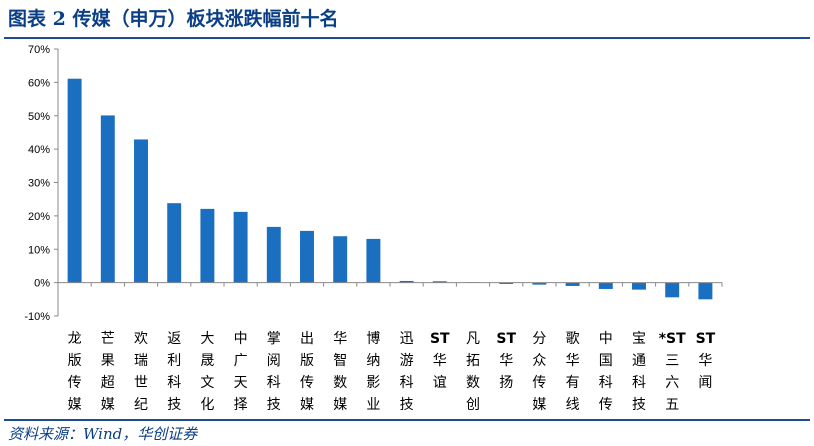 The width and height of the screenshot is (814, 446). I want to click on category-label-line: 游, so click(407, 361).